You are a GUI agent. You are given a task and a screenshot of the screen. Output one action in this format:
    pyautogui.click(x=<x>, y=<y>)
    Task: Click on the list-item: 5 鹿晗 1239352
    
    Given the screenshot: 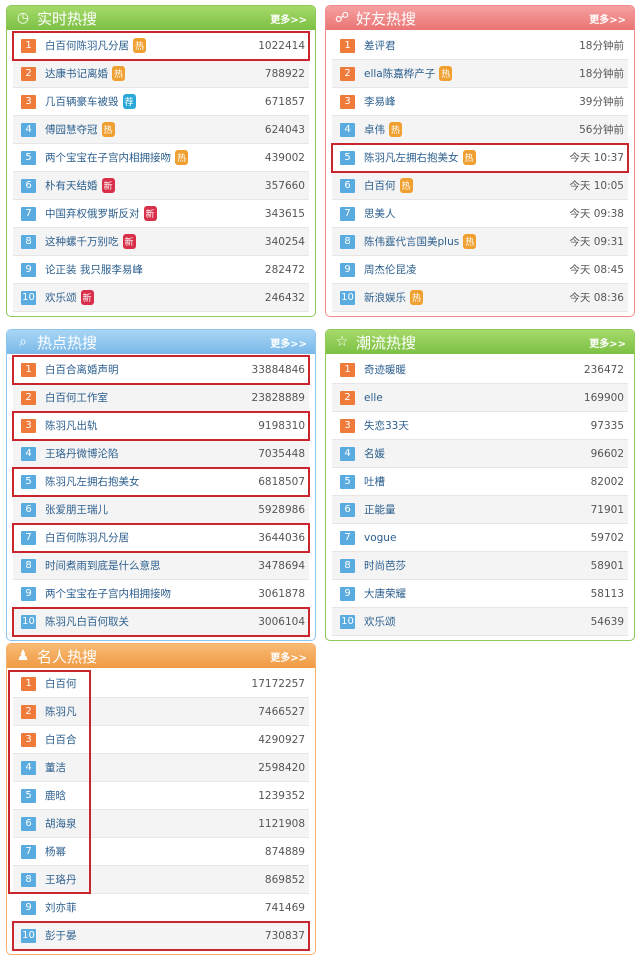 What is the action you would take?
    pyautogui.click(x=161, y=796)
    